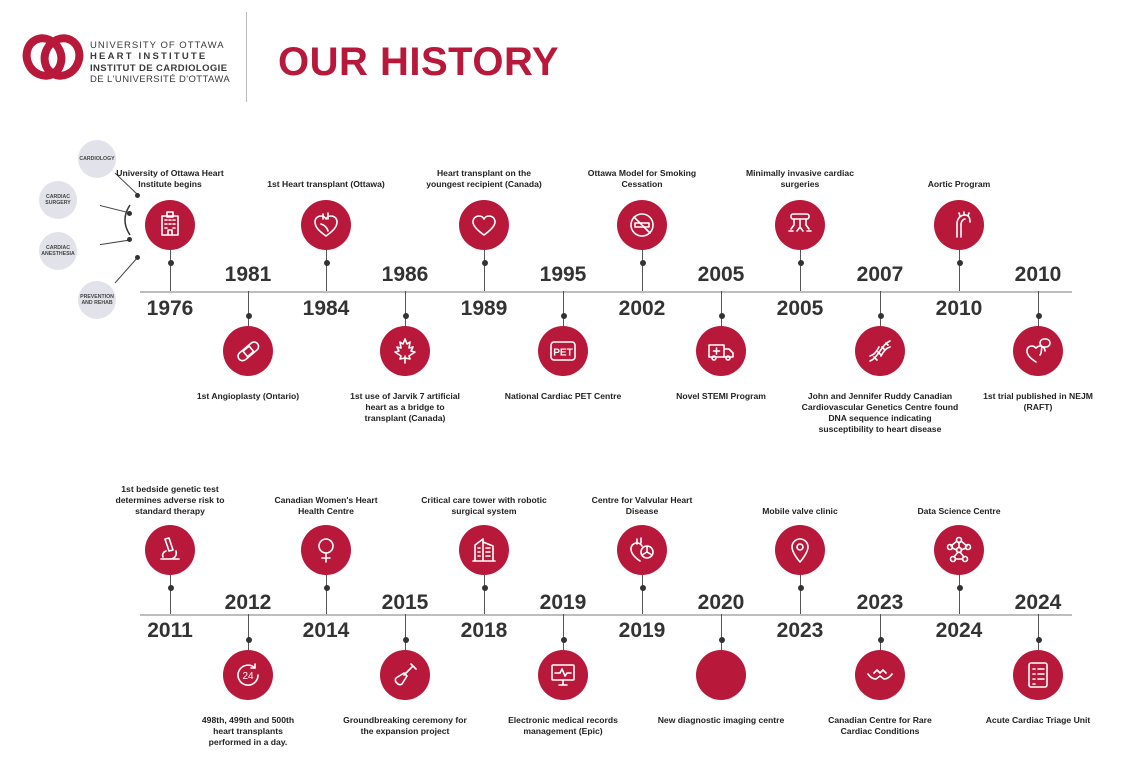  I want to click on event-label: New diagnostic imaging centre, so click(721, 720).